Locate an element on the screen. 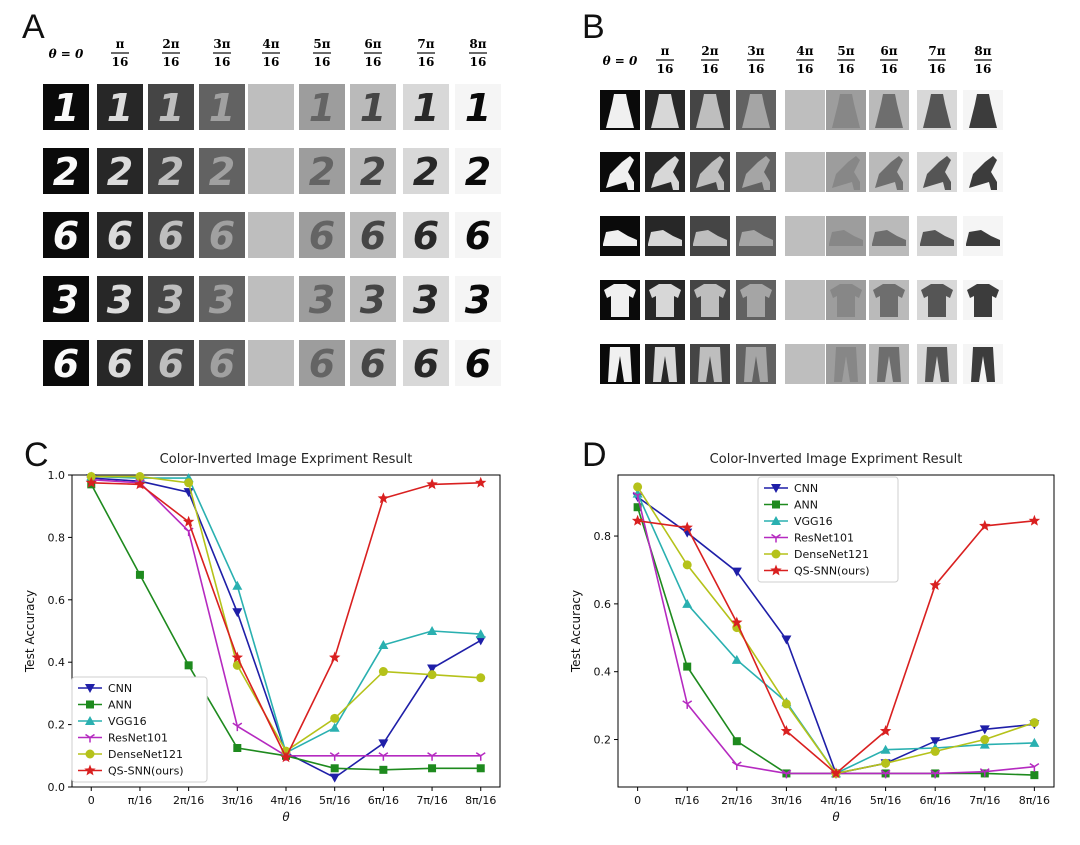  panel-label-a: A is located at coordinates (33, 27).